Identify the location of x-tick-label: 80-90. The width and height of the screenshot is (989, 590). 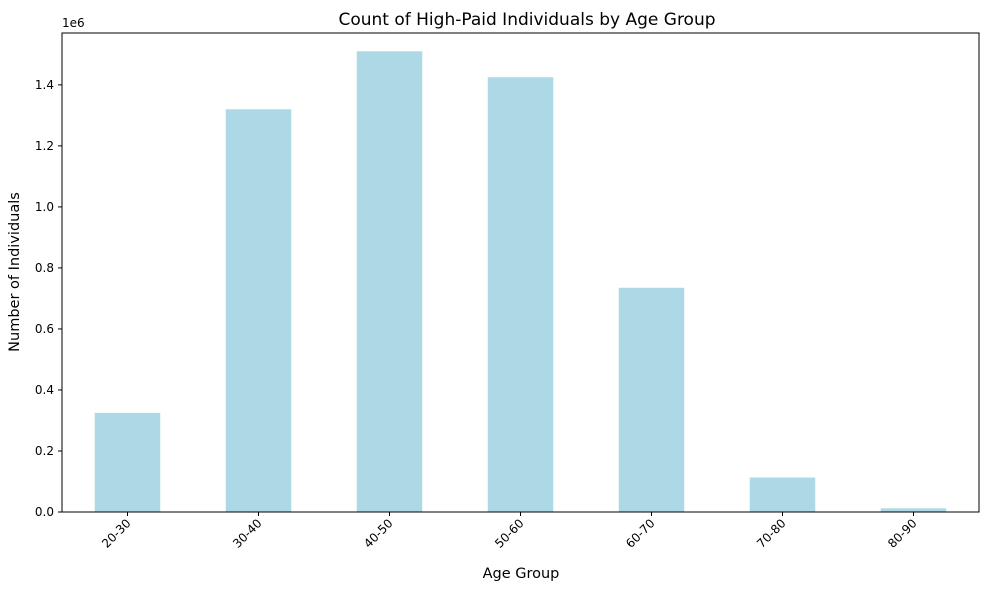
(902, 533).